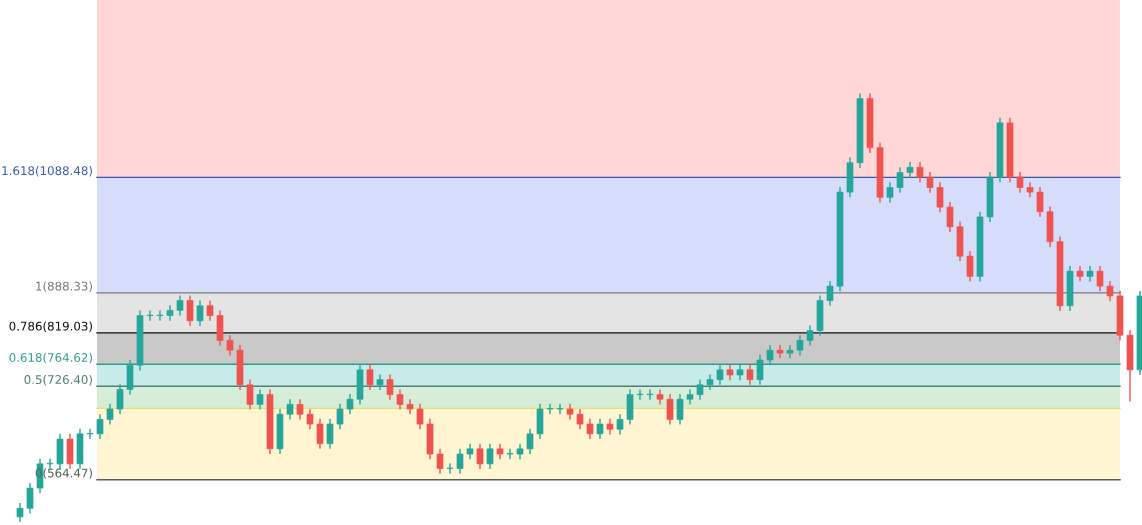 This screenshot has height=525, width=1142. I want to click on ref-line-label: 0.786(819.03), so click(50, 326).